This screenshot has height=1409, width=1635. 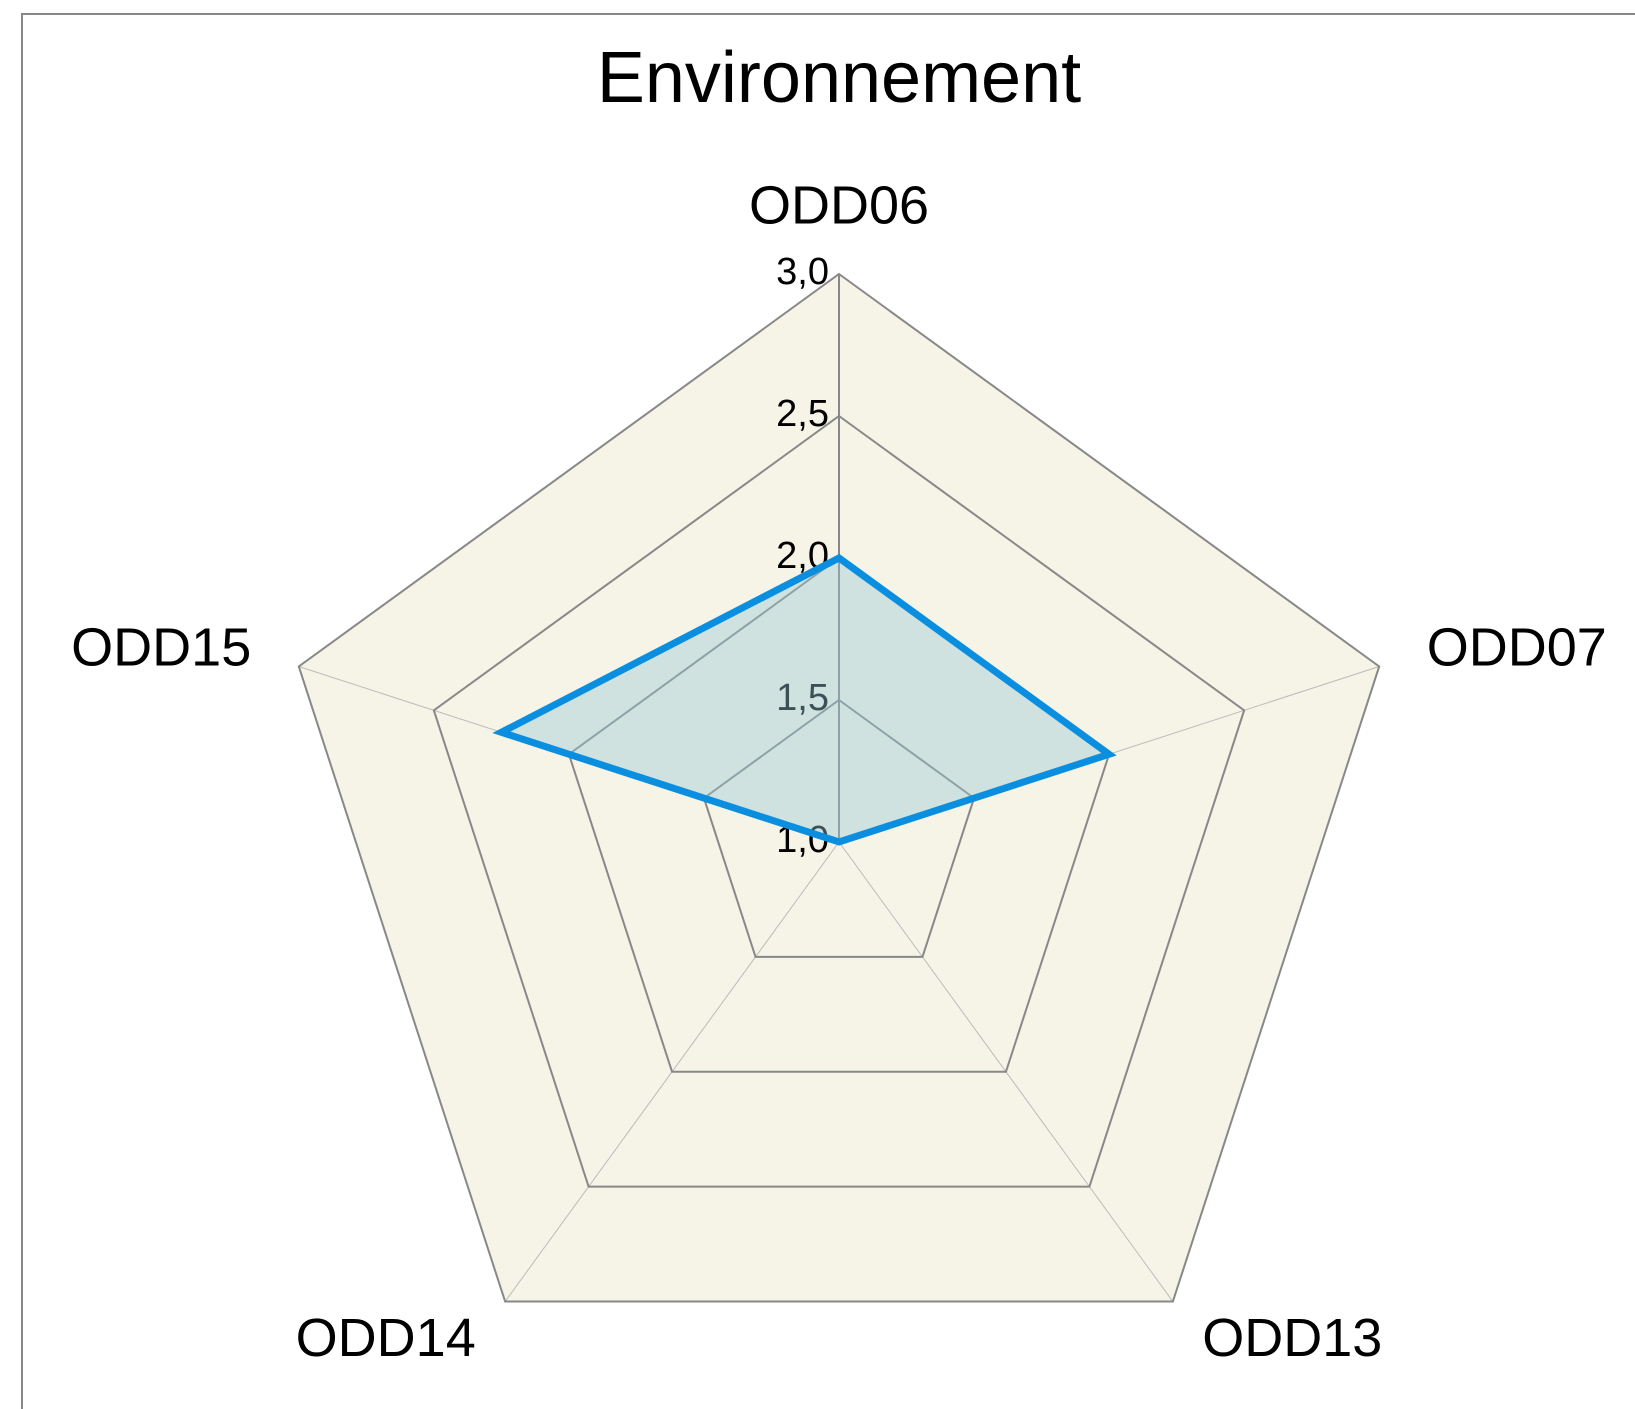 I want to click on category-label: ODD15, so click(x=161, y=647).